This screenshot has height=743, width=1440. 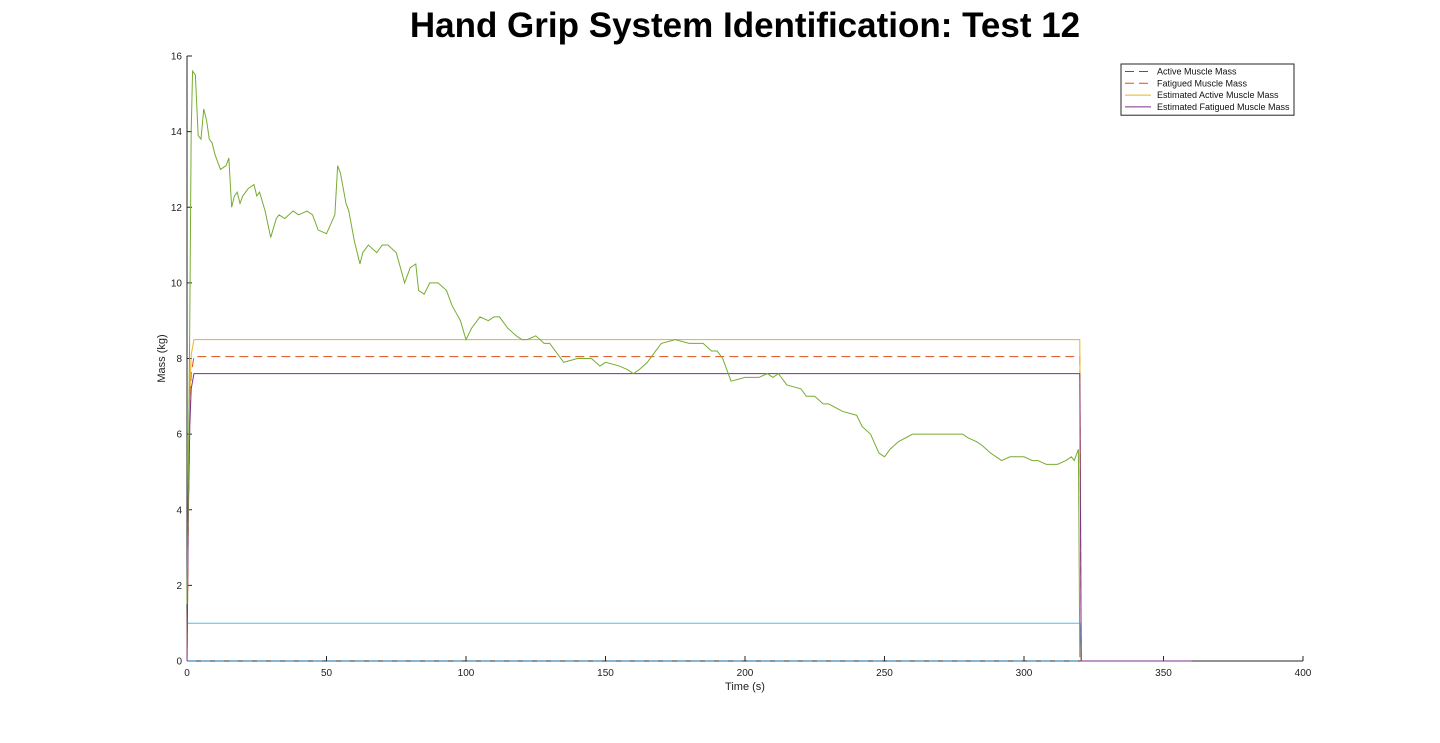 I want to click on x-axis-label: Time (s), so click(x=745, y=687).